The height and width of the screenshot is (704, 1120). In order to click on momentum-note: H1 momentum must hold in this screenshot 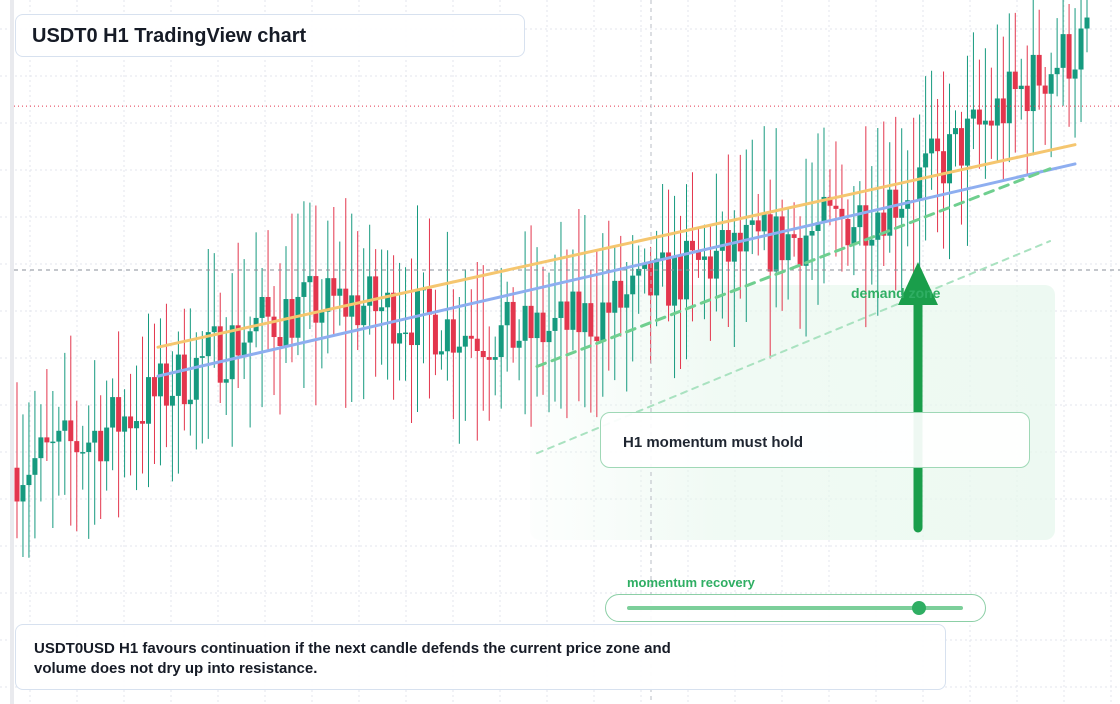, I will do `click(815, 440)`.